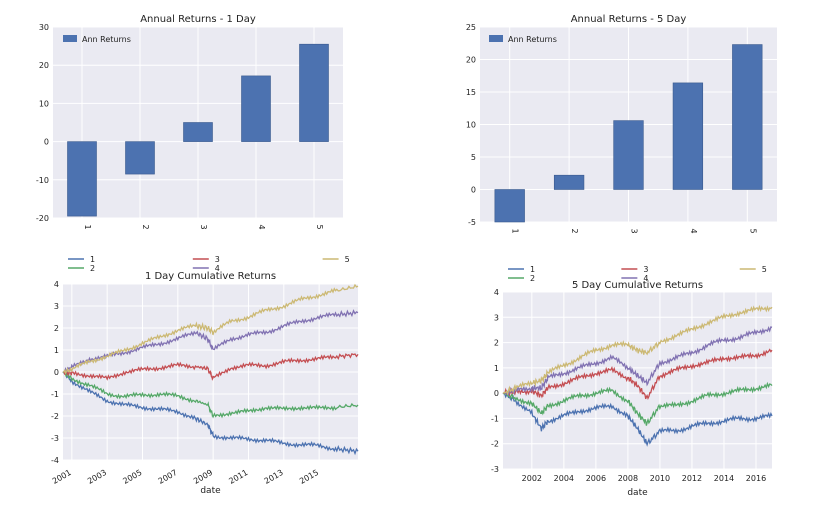  I want to click on chart-title: Annual Returns - 5 Day, so click(629, 19).